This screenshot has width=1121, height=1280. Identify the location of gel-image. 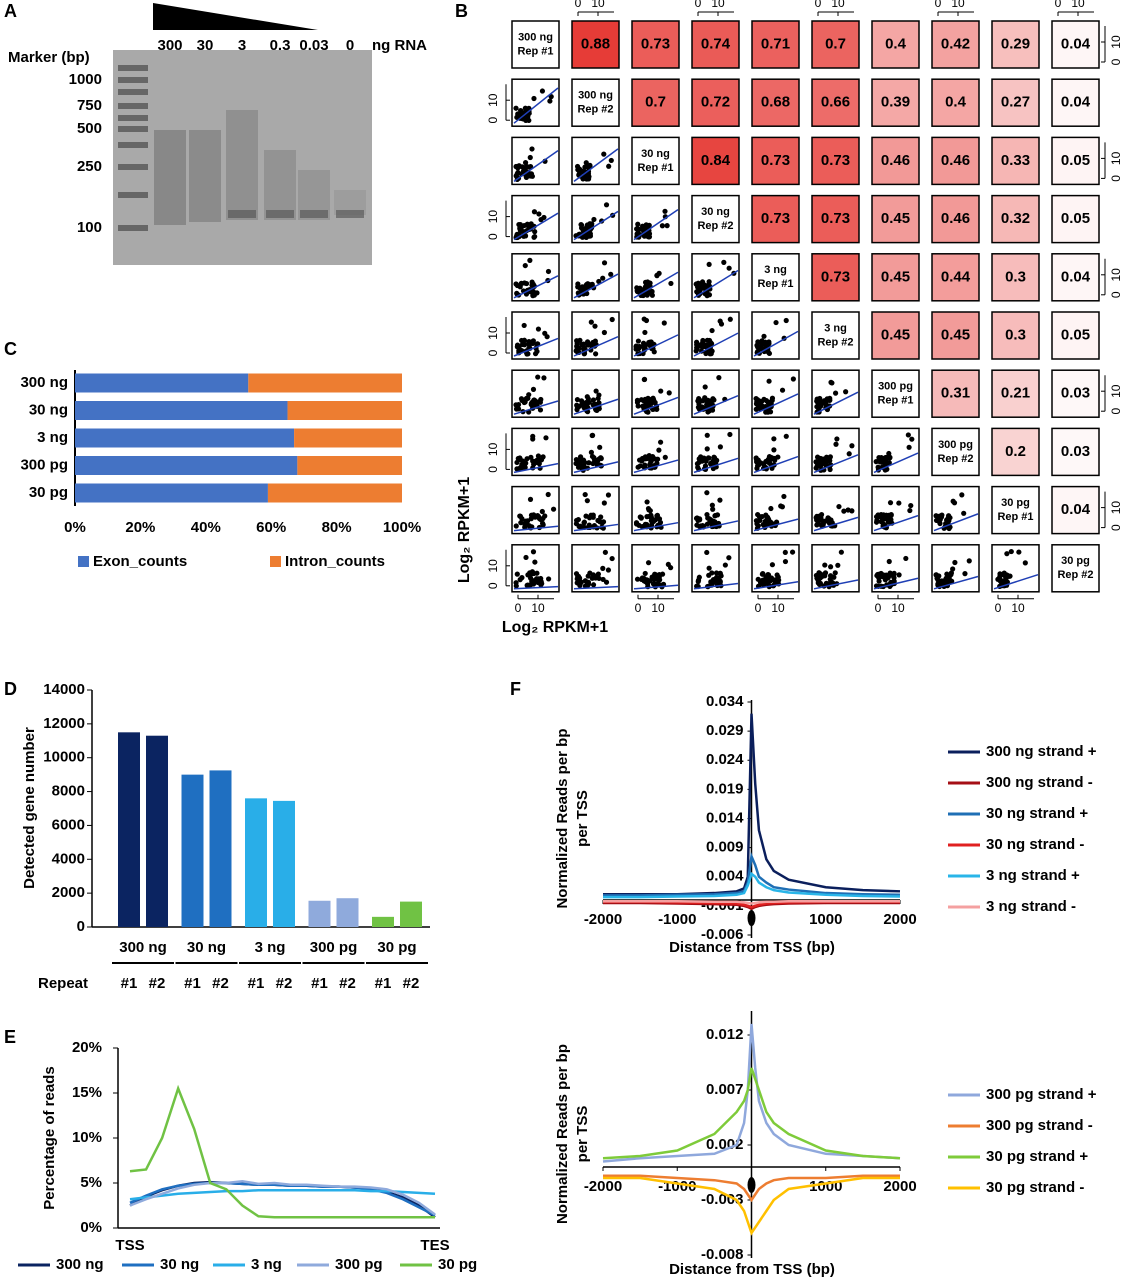
(242, 157).